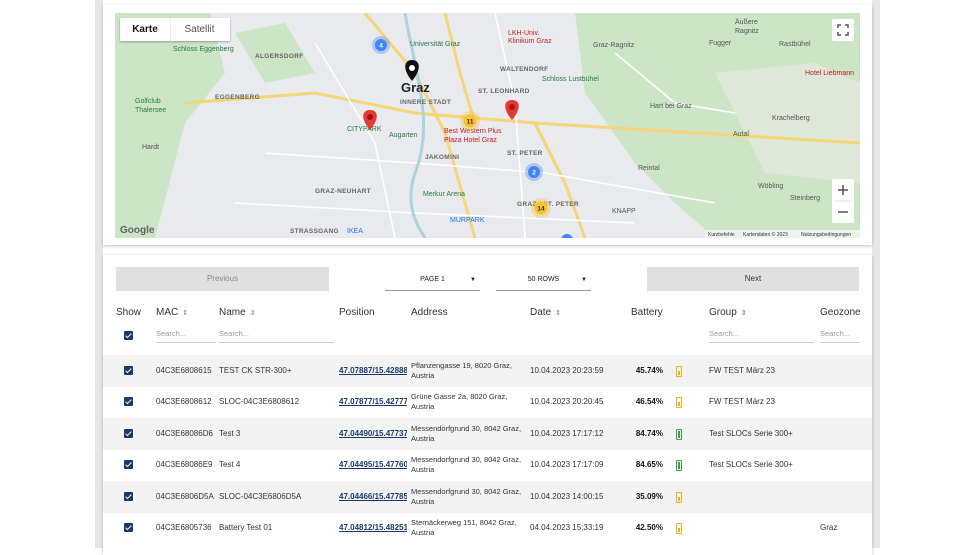  Describe the element at coordinates (415, 87) in the screenshot. I see `map-label: Graz` at that location.